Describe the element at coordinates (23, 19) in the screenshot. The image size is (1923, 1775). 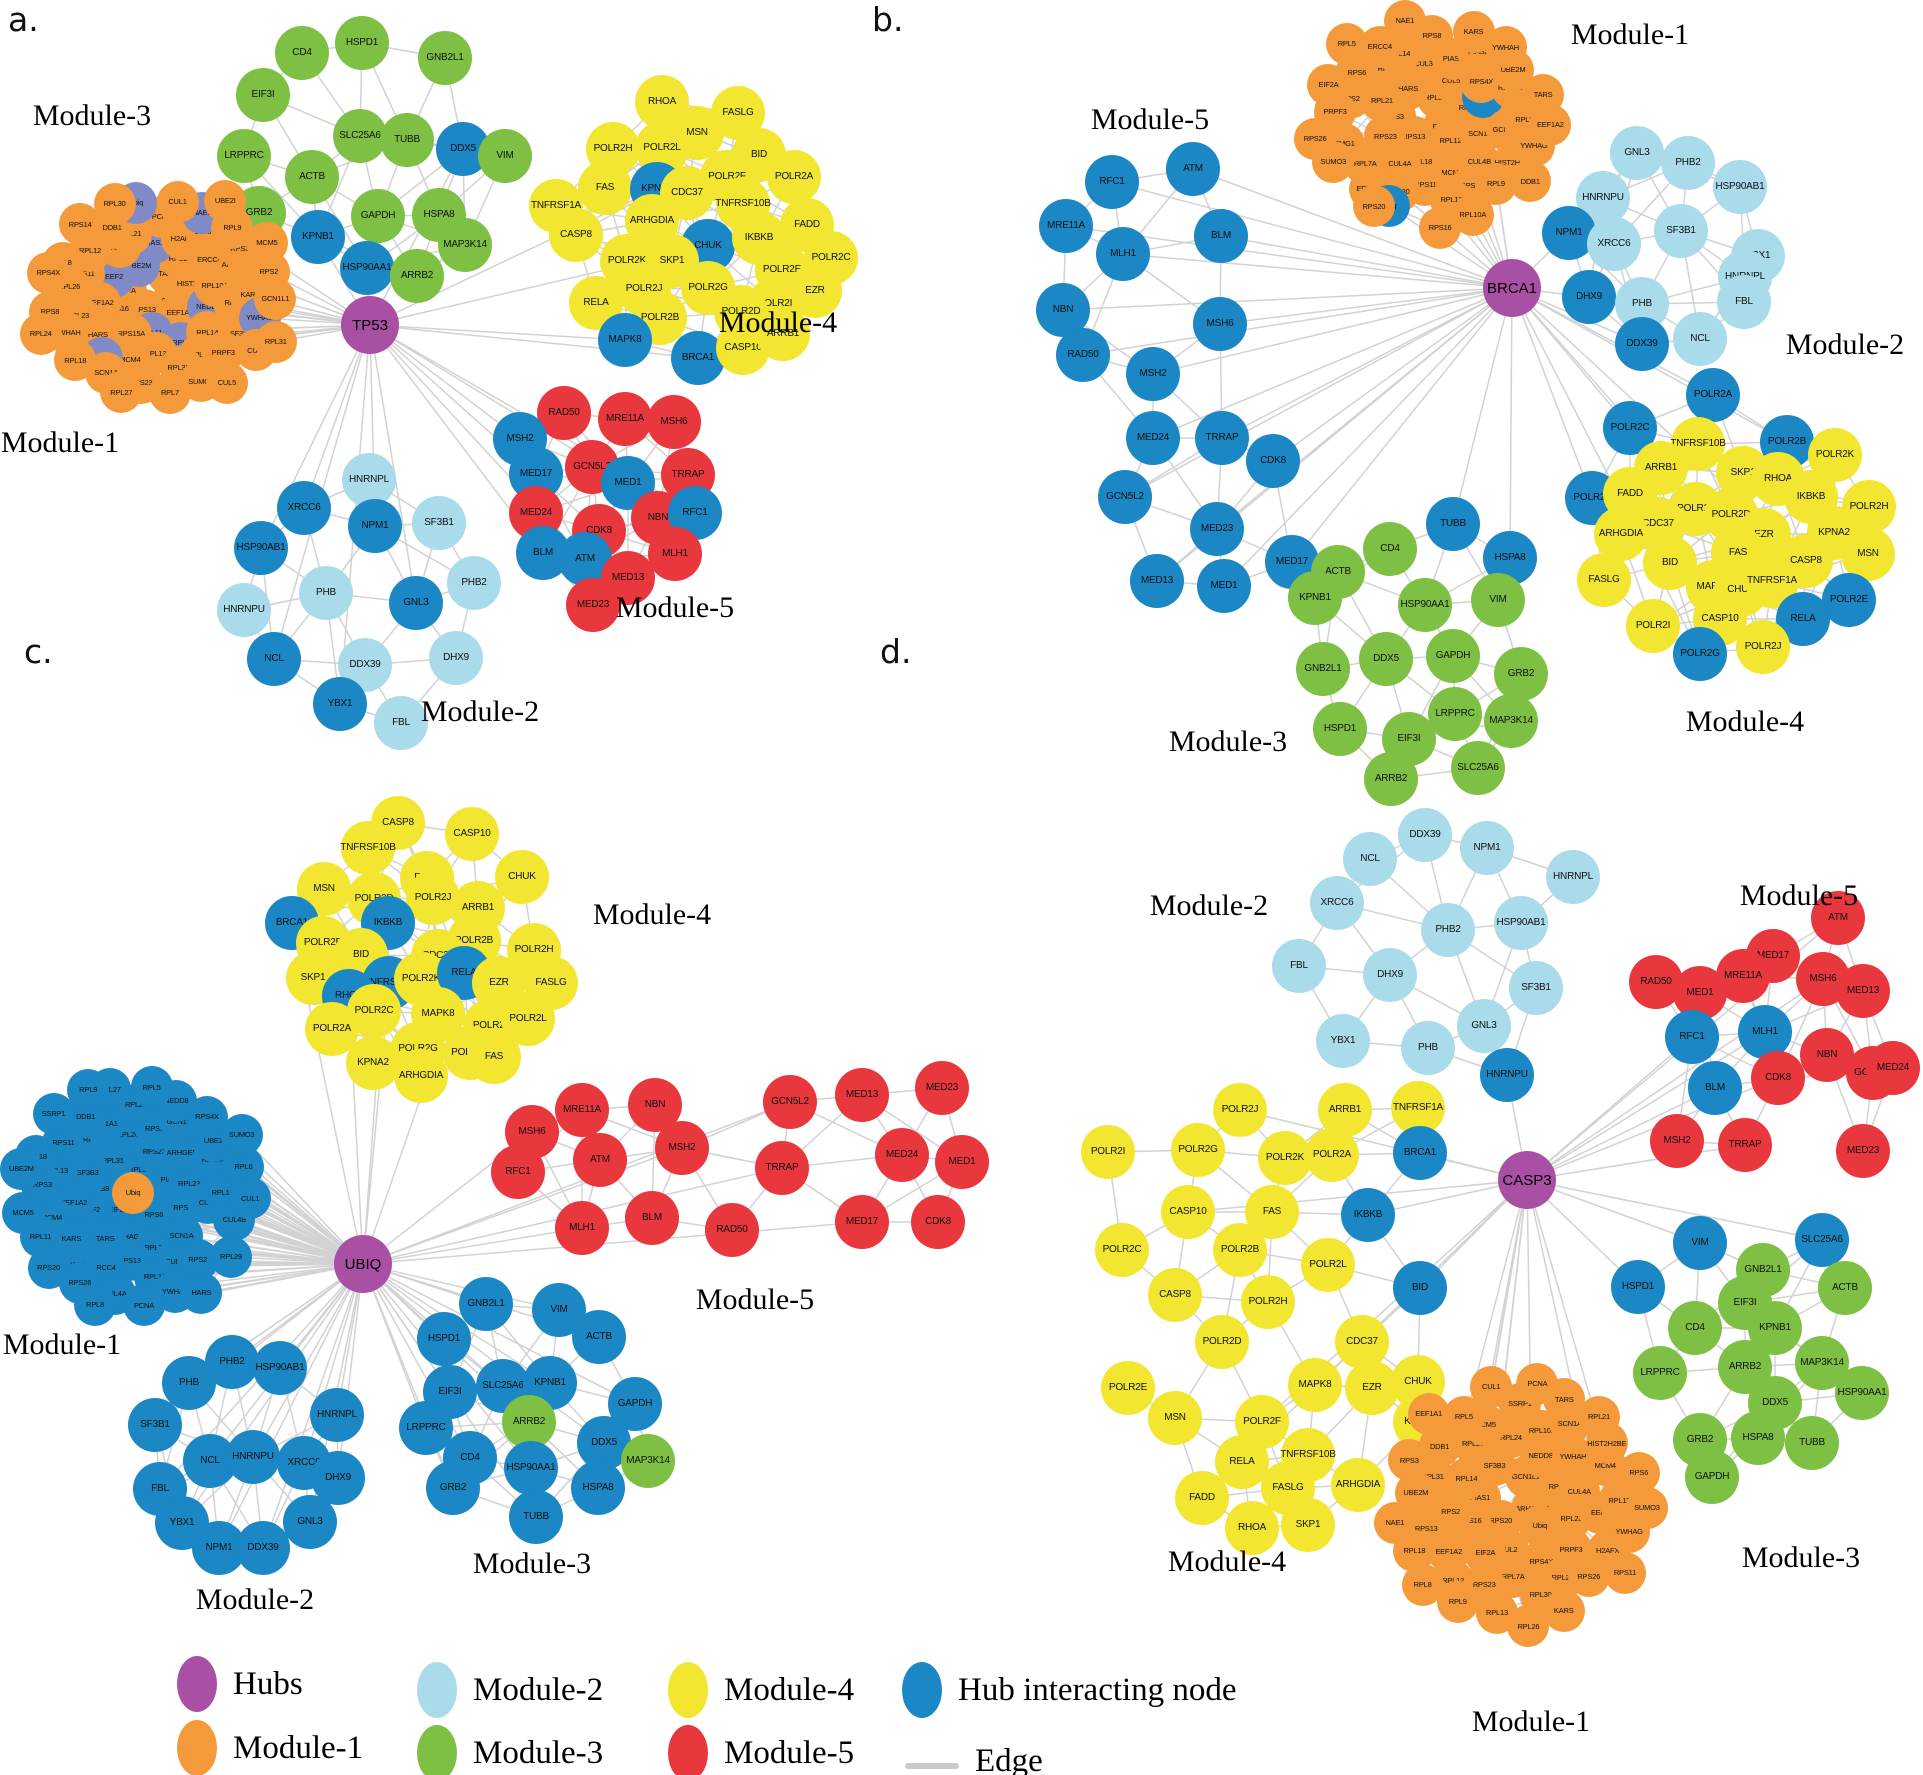
I see `panel-letter-a: a.` at that location.